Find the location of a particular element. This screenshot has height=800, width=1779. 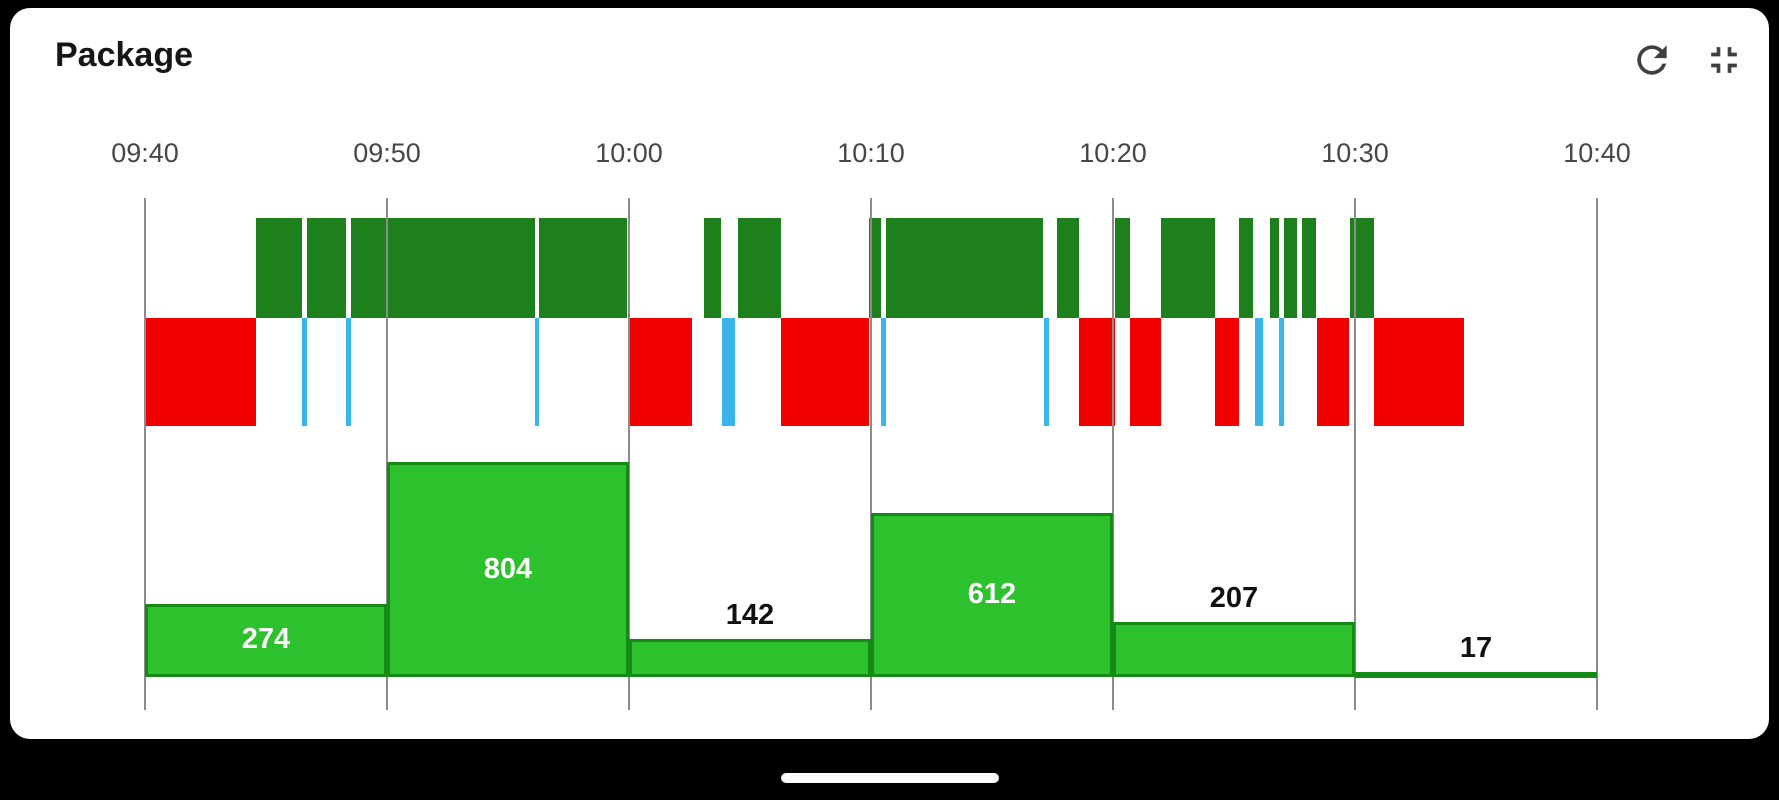

panel-title: Package is located at coordinates (124, 55).